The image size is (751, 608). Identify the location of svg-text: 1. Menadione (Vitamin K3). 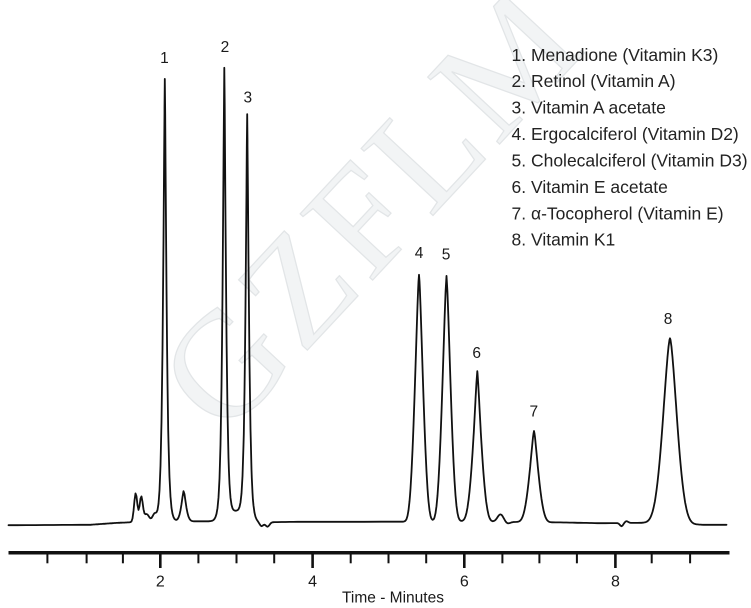
(615, 55).